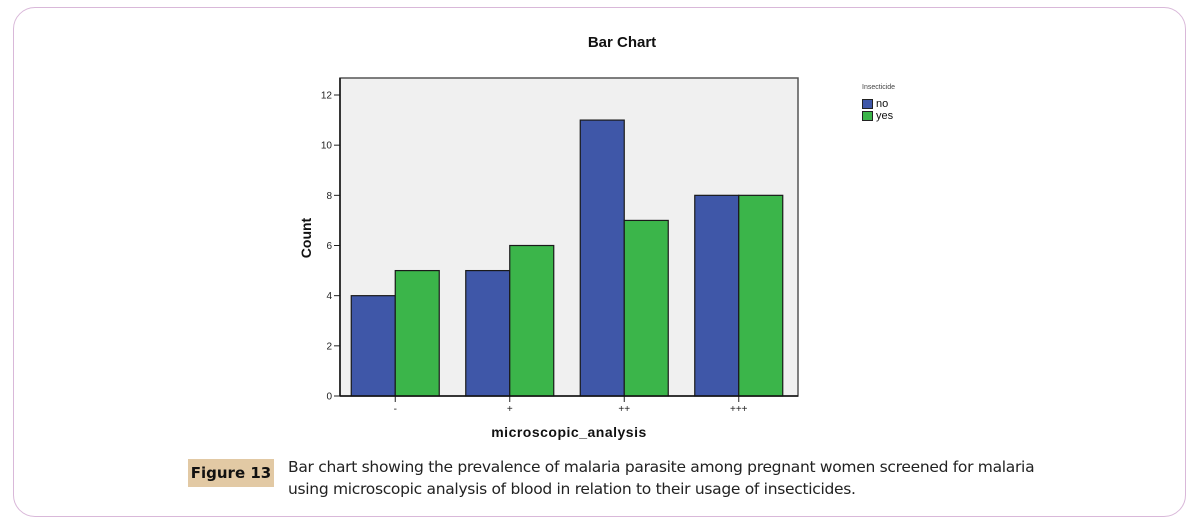 The image size is (1194, 524). I want to click on legend-item-yes: yes, so click(877, 116).